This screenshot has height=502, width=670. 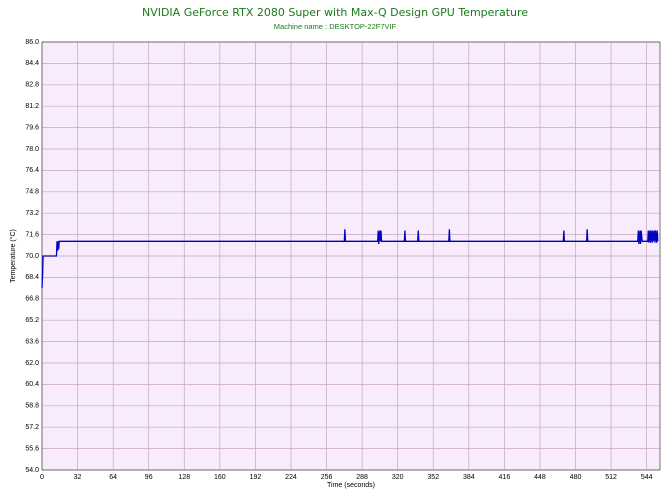 What do you see at coordinates (32, 170) in the screenshot?
I see `y-tick-label: 76.4` at bounding box center [32, 170].